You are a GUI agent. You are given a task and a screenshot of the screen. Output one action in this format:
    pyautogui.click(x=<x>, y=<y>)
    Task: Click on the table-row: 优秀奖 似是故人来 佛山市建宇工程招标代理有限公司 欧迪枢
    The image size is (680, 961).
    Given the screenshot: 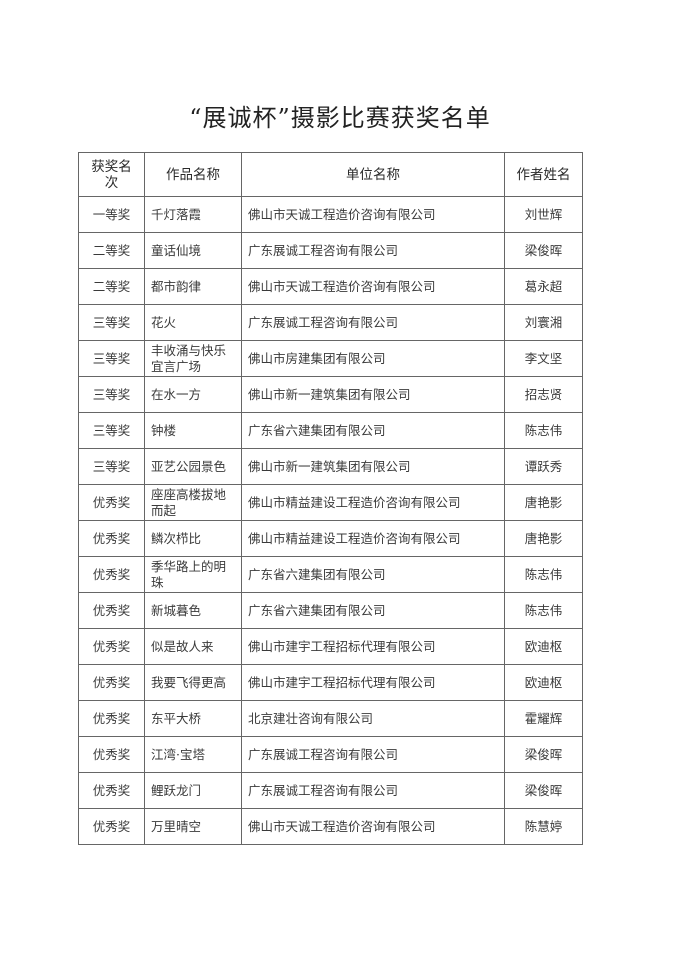 What is the action you would take?
    pyautogui.click(x=330, y=646)
    